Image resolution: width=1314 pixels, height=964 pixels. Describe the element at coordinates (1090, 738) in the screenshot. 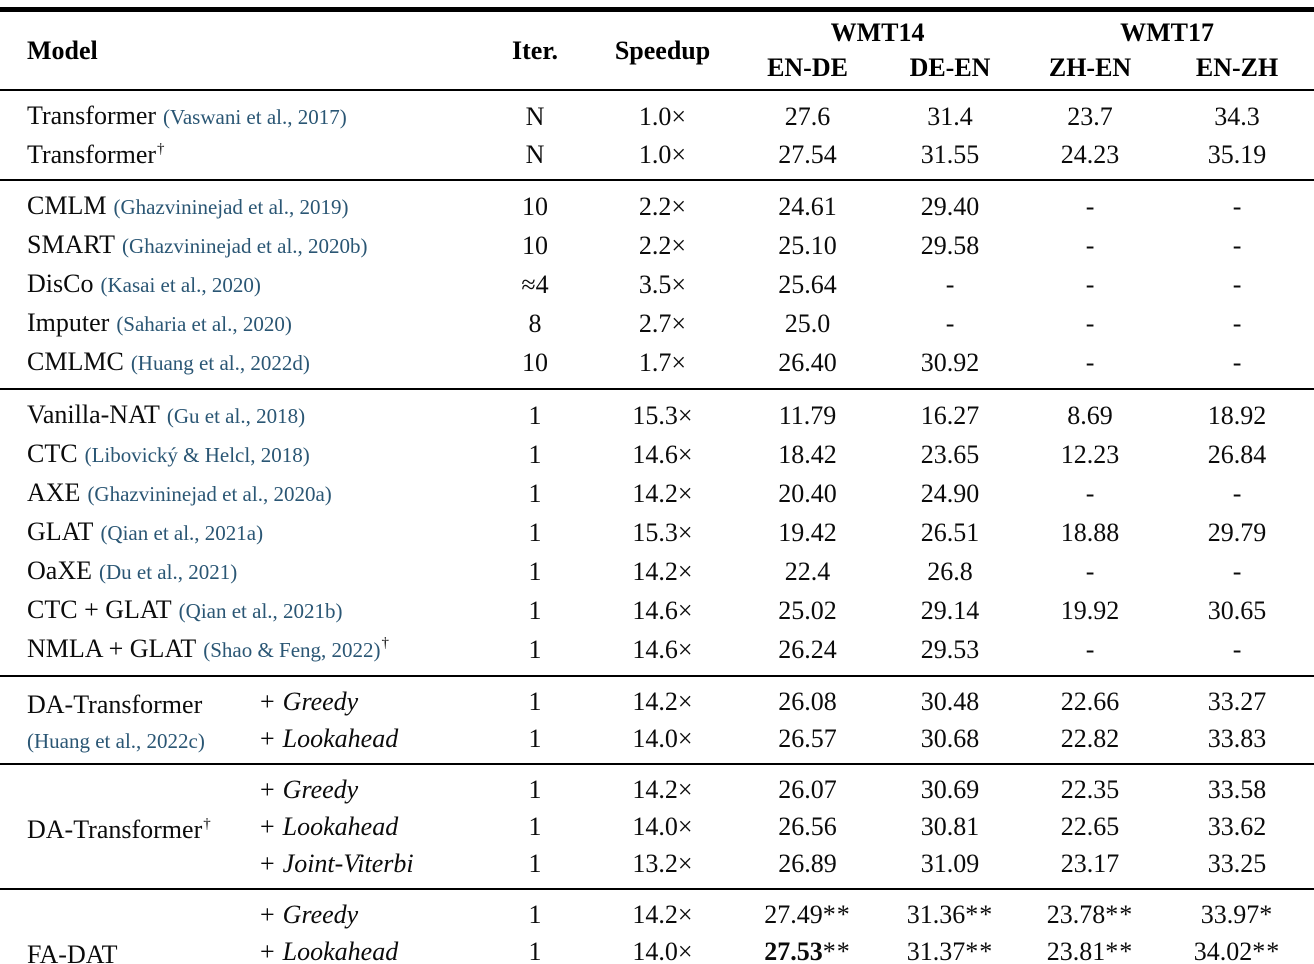

I see `score-cell: 22.82` at that location.